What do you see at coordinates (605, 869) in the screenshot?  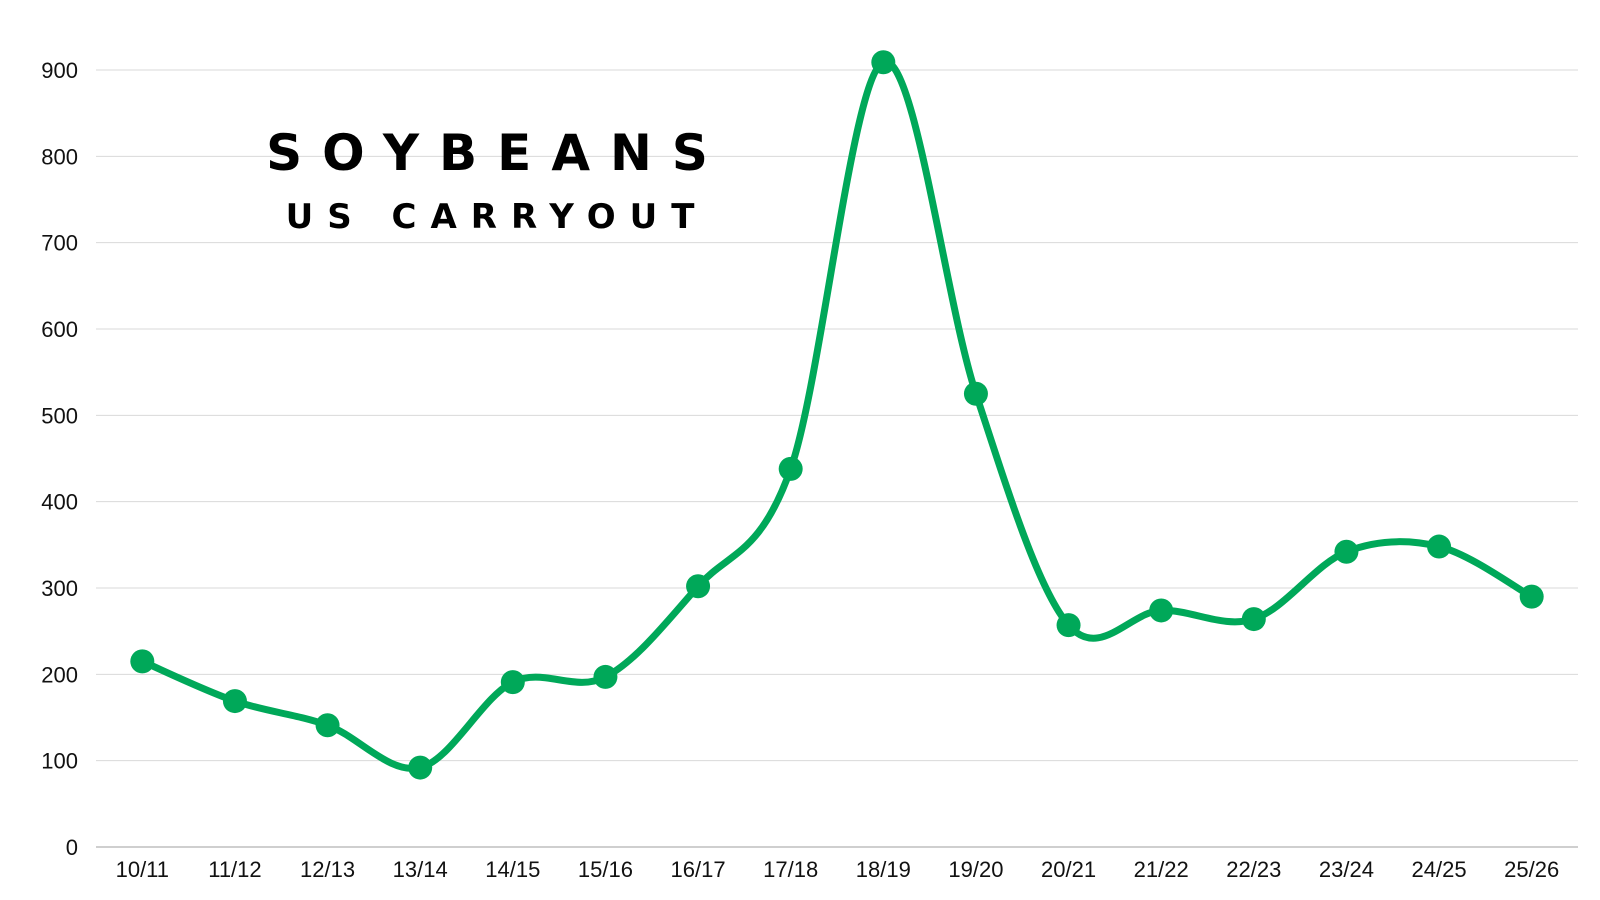 I see `x-tick-label: 15/16` at bounding box center [605, 869].